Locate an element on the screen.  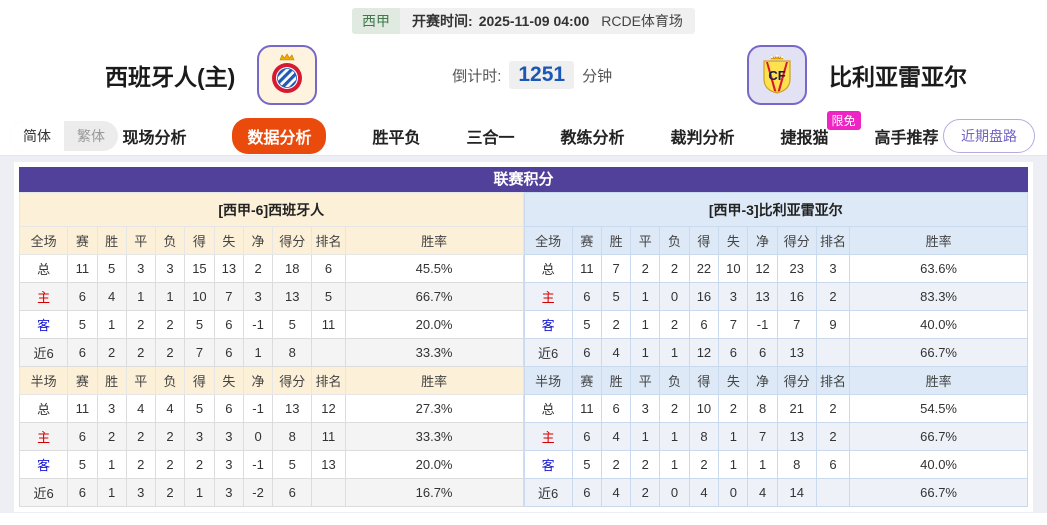
tab-现场分析: 现场分析 is located at coordinates (154, 138).